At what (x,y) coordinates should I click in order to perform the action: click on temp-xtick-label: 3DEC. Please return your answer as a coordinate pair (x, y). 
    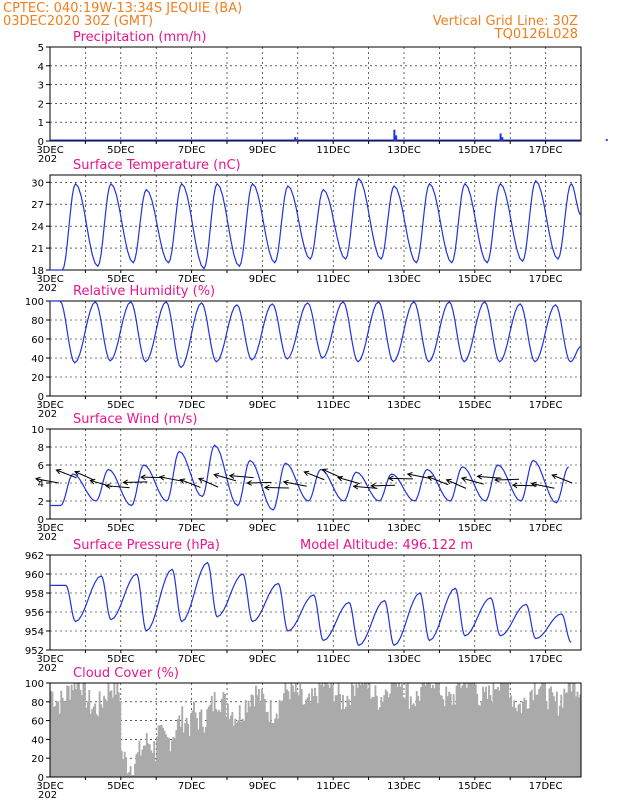
    Looking at the image, I should click on (49, 279).